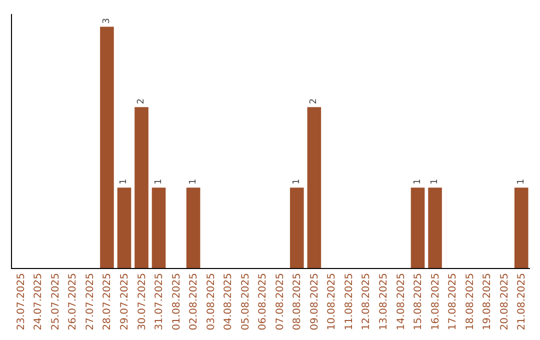 The width and height of the screenshot is (540, 340). What do you see at coordinates (38, 301) in the screenshot?
I see `x-tick-label: 24.07.2025` at bounding box center [38, 301].